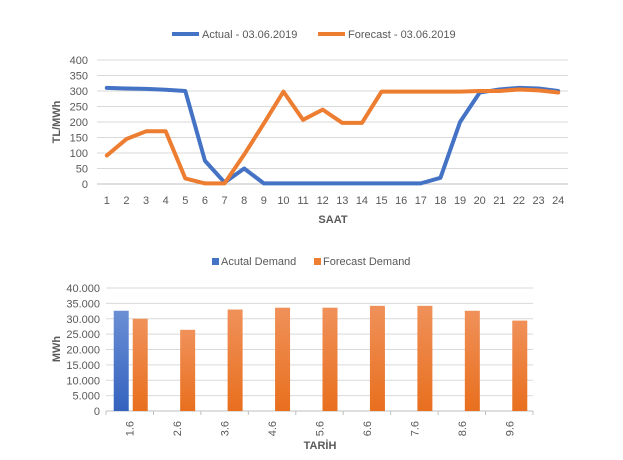  Describe the element at coordinates (79, 139) in the screenshot. I see `y-tick-label: 150` at that location.